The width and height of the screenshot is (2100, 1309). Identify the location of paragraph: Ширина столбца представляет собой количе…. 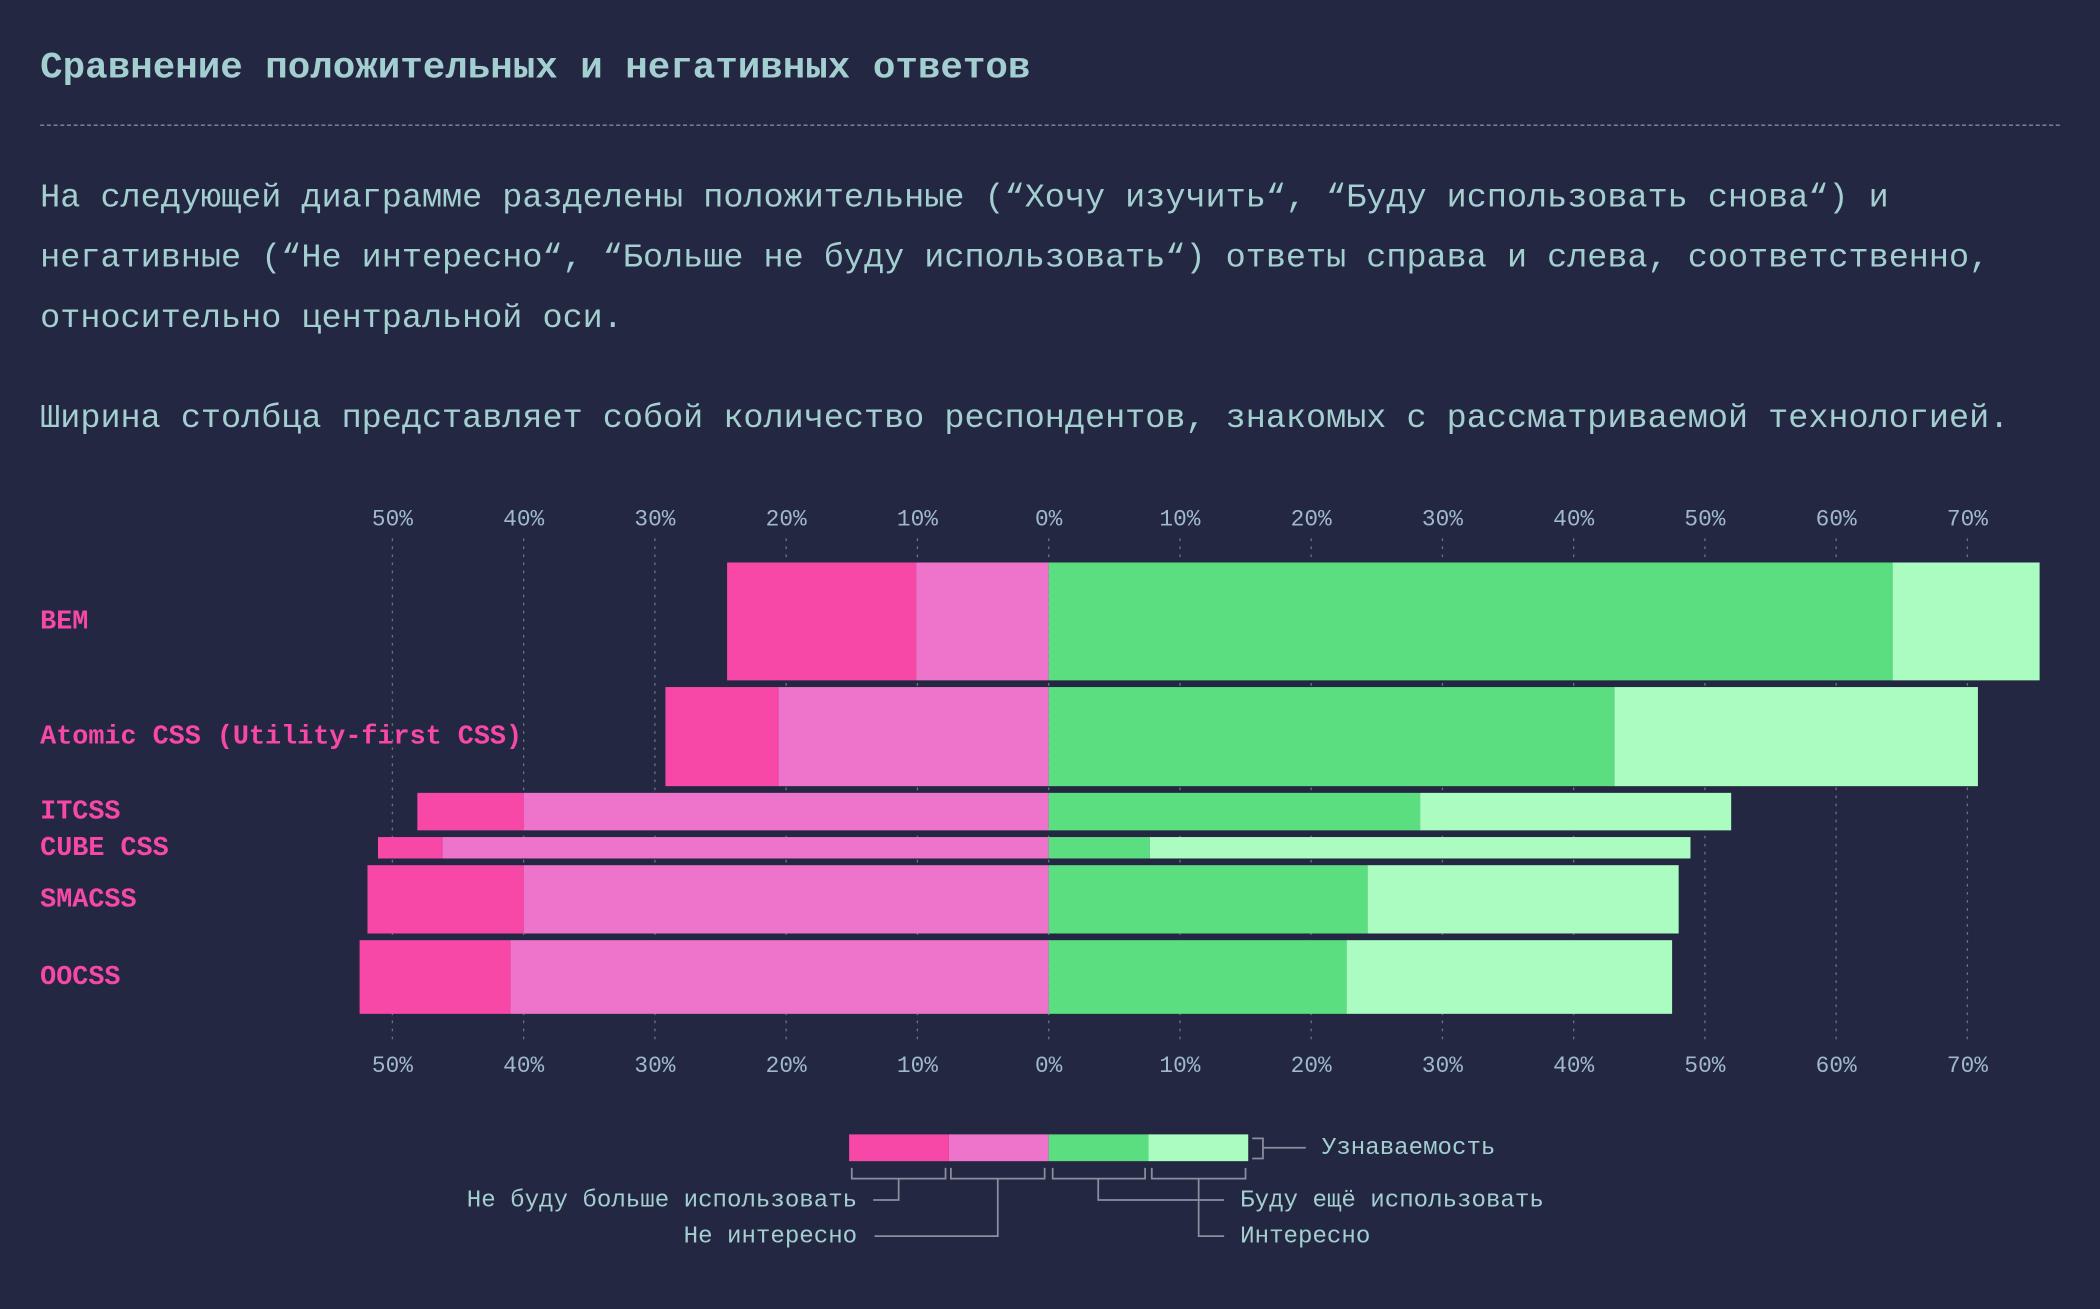
(1025, 418).